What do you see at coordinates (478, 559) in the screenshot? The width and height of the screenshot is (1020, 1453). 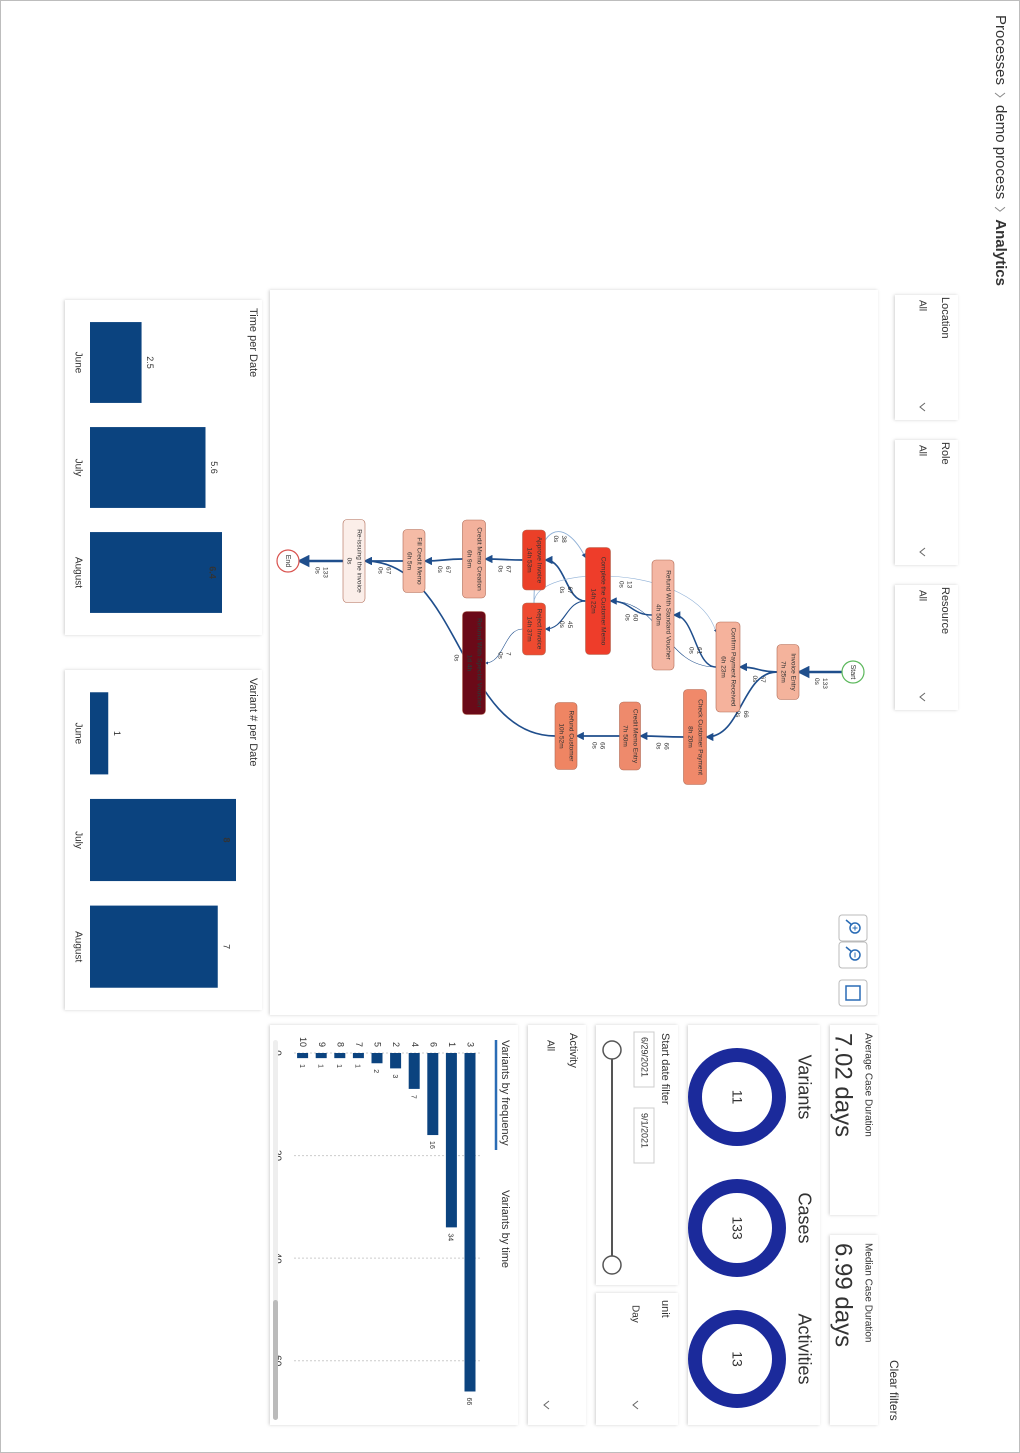 I see `node-label: Credit Memo Creation` at bounding box center [478, 559].